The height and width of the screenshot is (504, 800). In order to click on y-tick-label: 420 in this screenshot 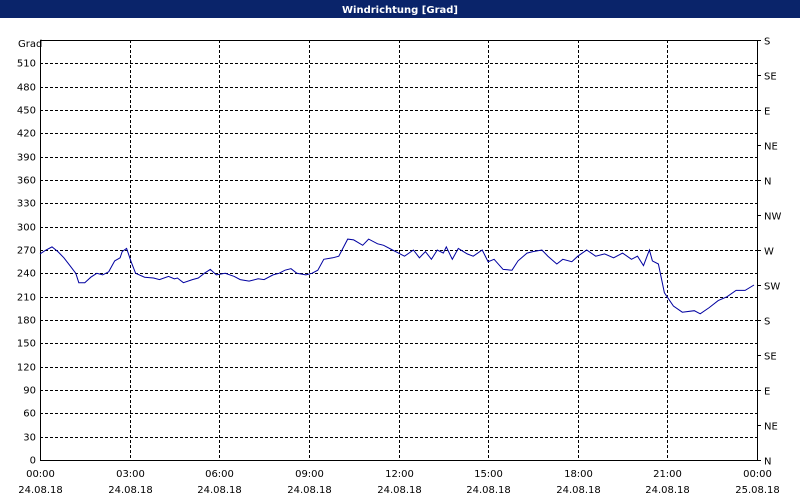, I will do `click(26, 134)`.